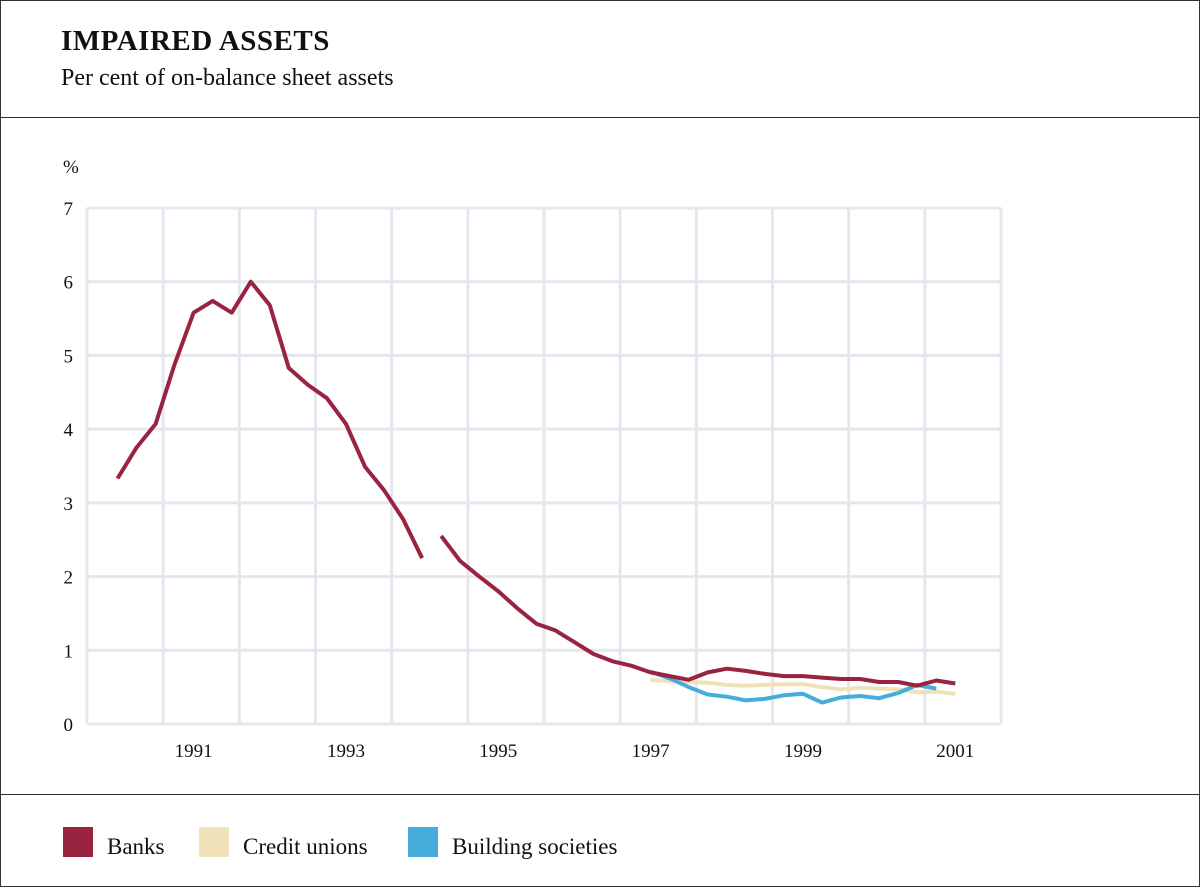 The width and height of the screenshot is (1200, 887). What do you see at coordinates (305, 846) in the screenshot?
I see `legend-label-credit-unions: Credit unions` at bounding box center [305, 846].